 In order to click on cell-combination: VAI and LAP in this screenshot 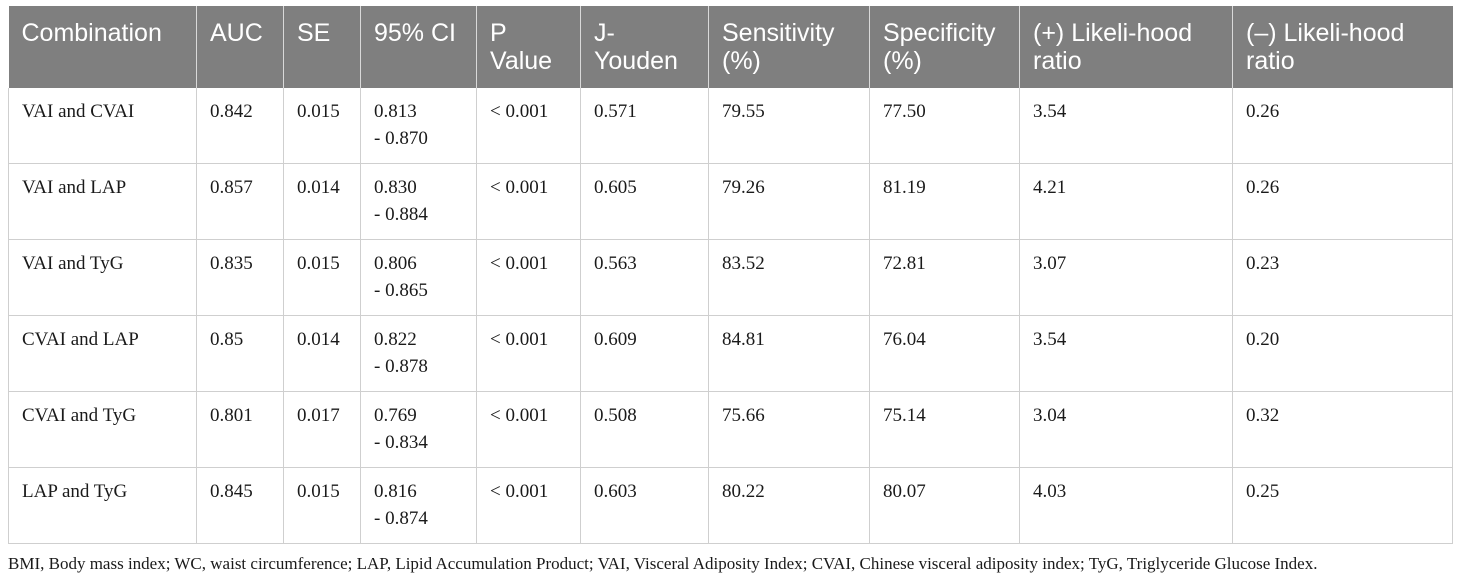, I will do `click(102, 201)`.